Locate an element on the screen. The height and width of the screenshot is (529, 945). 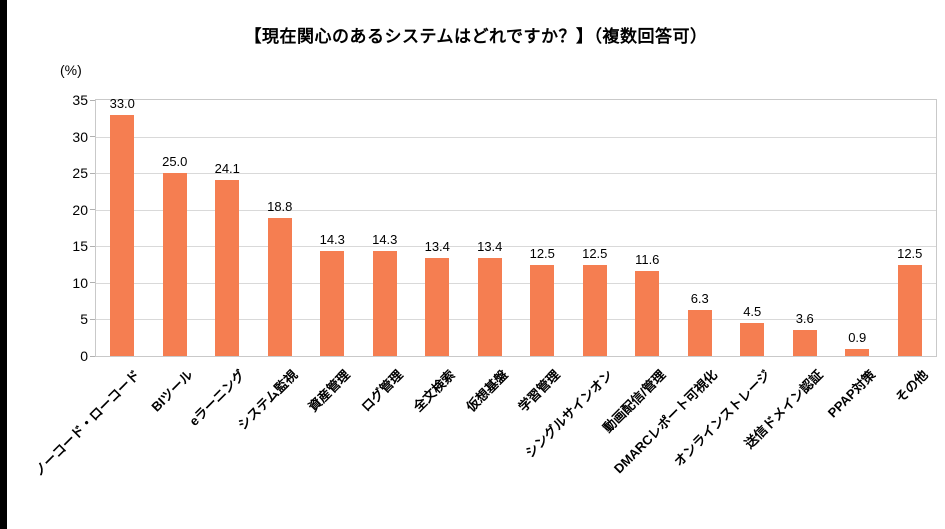
y-axis-tick-label: 25 is located at coordinates (80, 173).